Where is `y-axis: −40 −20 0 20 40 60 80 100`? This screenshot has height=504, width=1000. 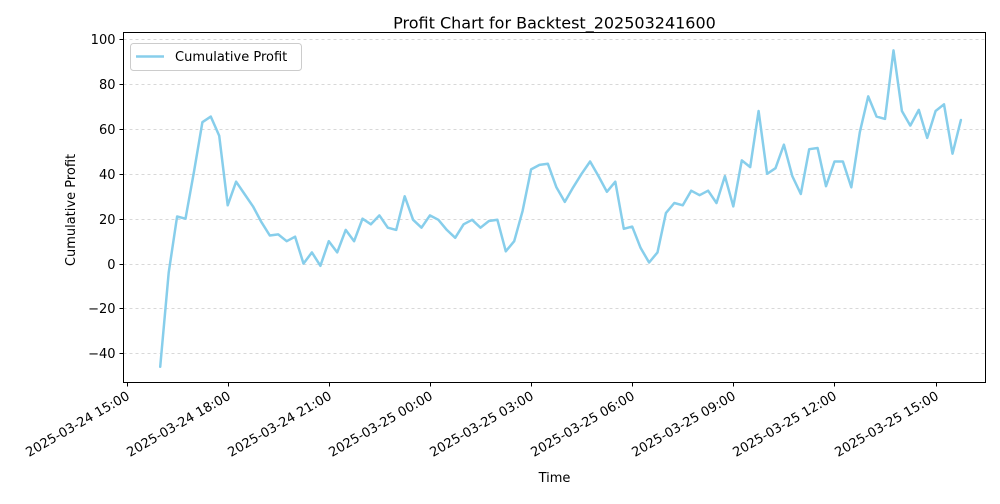 y-axis: −40 −20 0 20 40 60 80 100 is located at coordinates (106, 197).